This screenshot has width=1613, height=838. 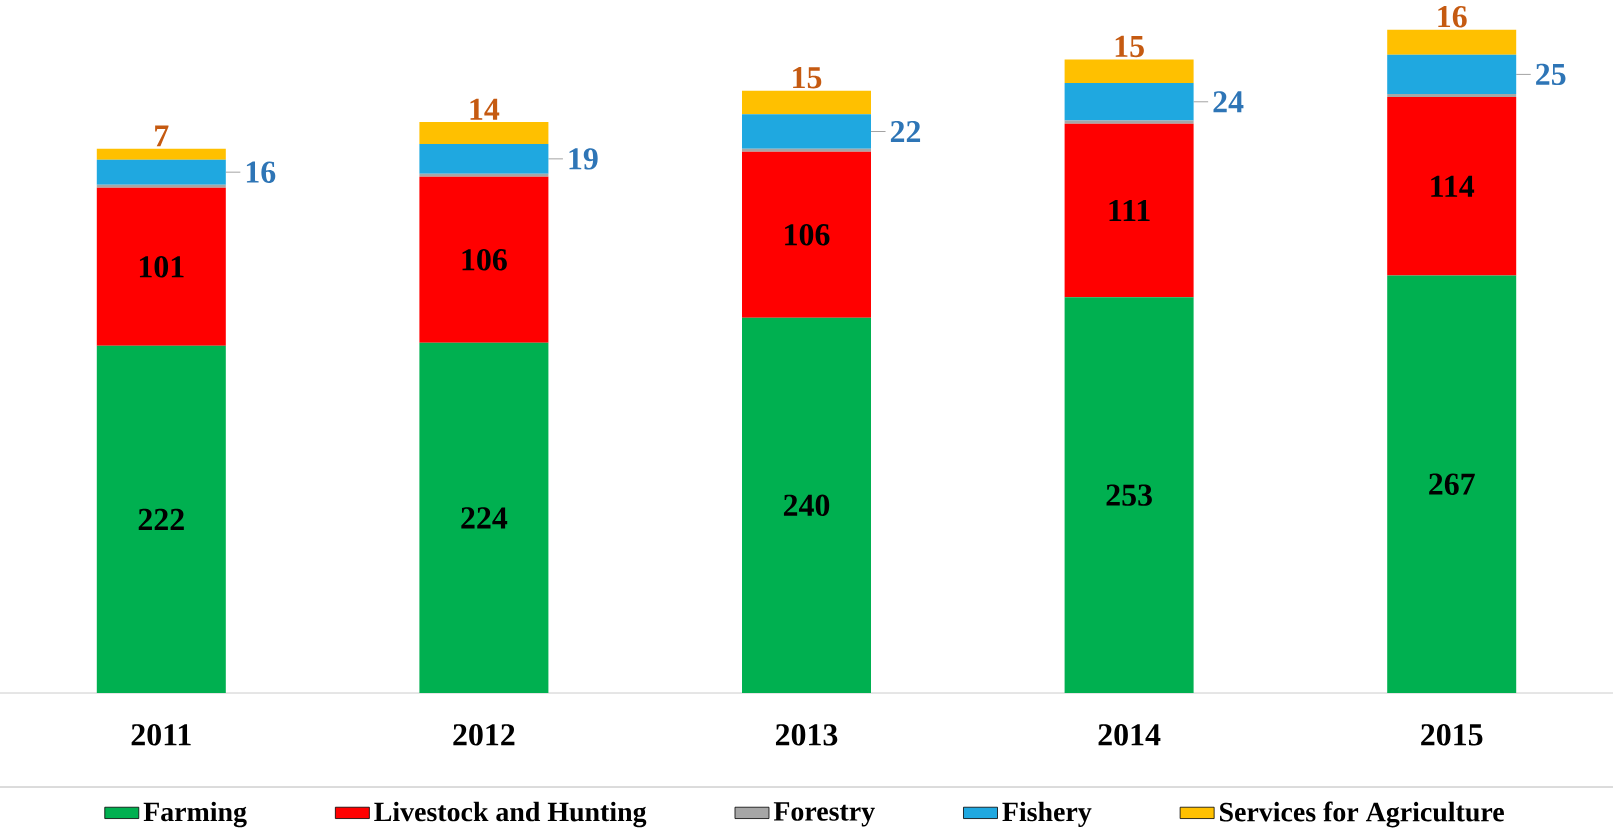 I want to click on data-label: 267, so click(x=1452, y=484).